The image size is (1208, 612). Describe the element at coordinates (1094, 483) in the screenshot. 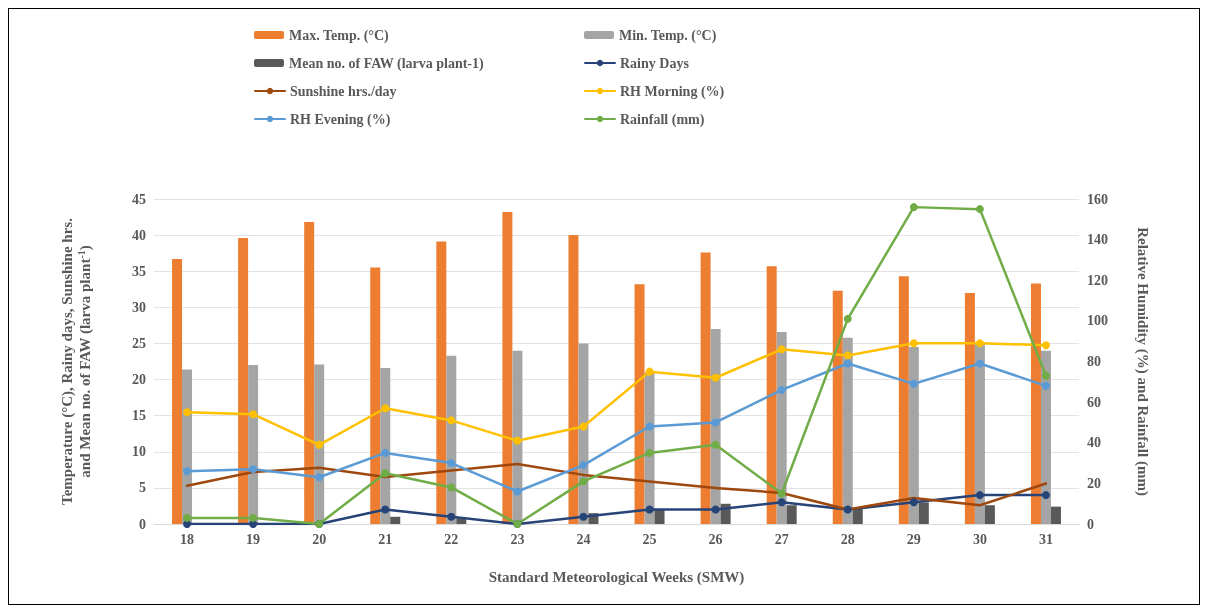

I see `y2-tick-label: 20` at that location.